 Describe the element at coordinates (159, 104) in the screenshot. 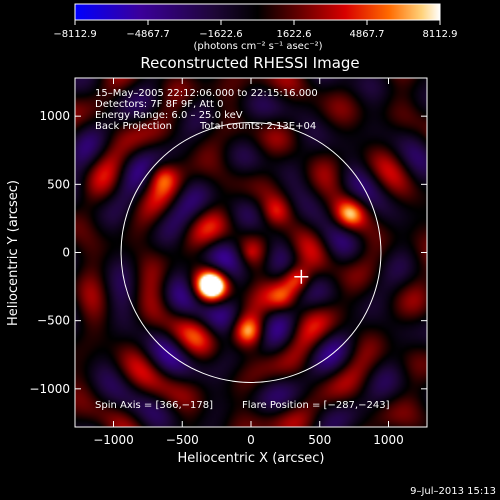

I see `annotation-detectors: Detectors: 7F 8F 9F, Att 0` at that location.